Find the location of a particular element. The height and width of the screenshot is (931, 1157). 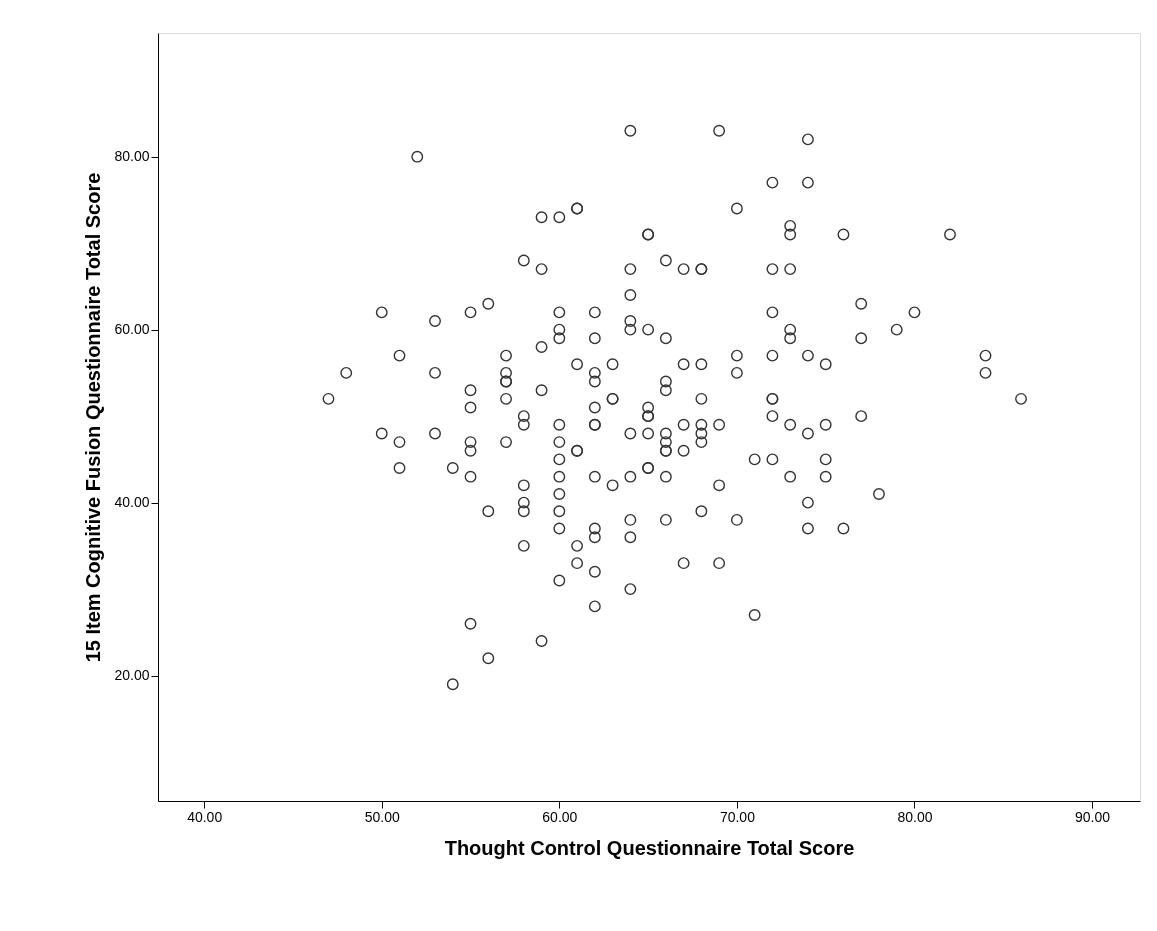

x-tick-label: 70.00 is located at coordinates (737, 816).